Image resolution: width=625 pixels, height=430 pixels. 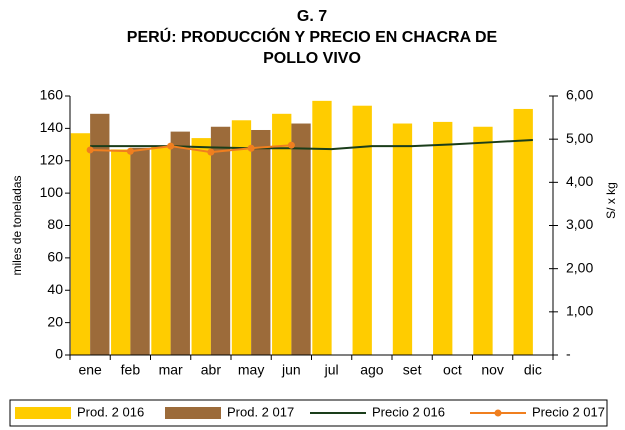 What do you see at coordinates (312, 36) in the screenshot?
I see `chart-title: PERÚ: PRODUCCIÓN Y PRECIO EN CHACRA DE` at bounding box center [312, 36].